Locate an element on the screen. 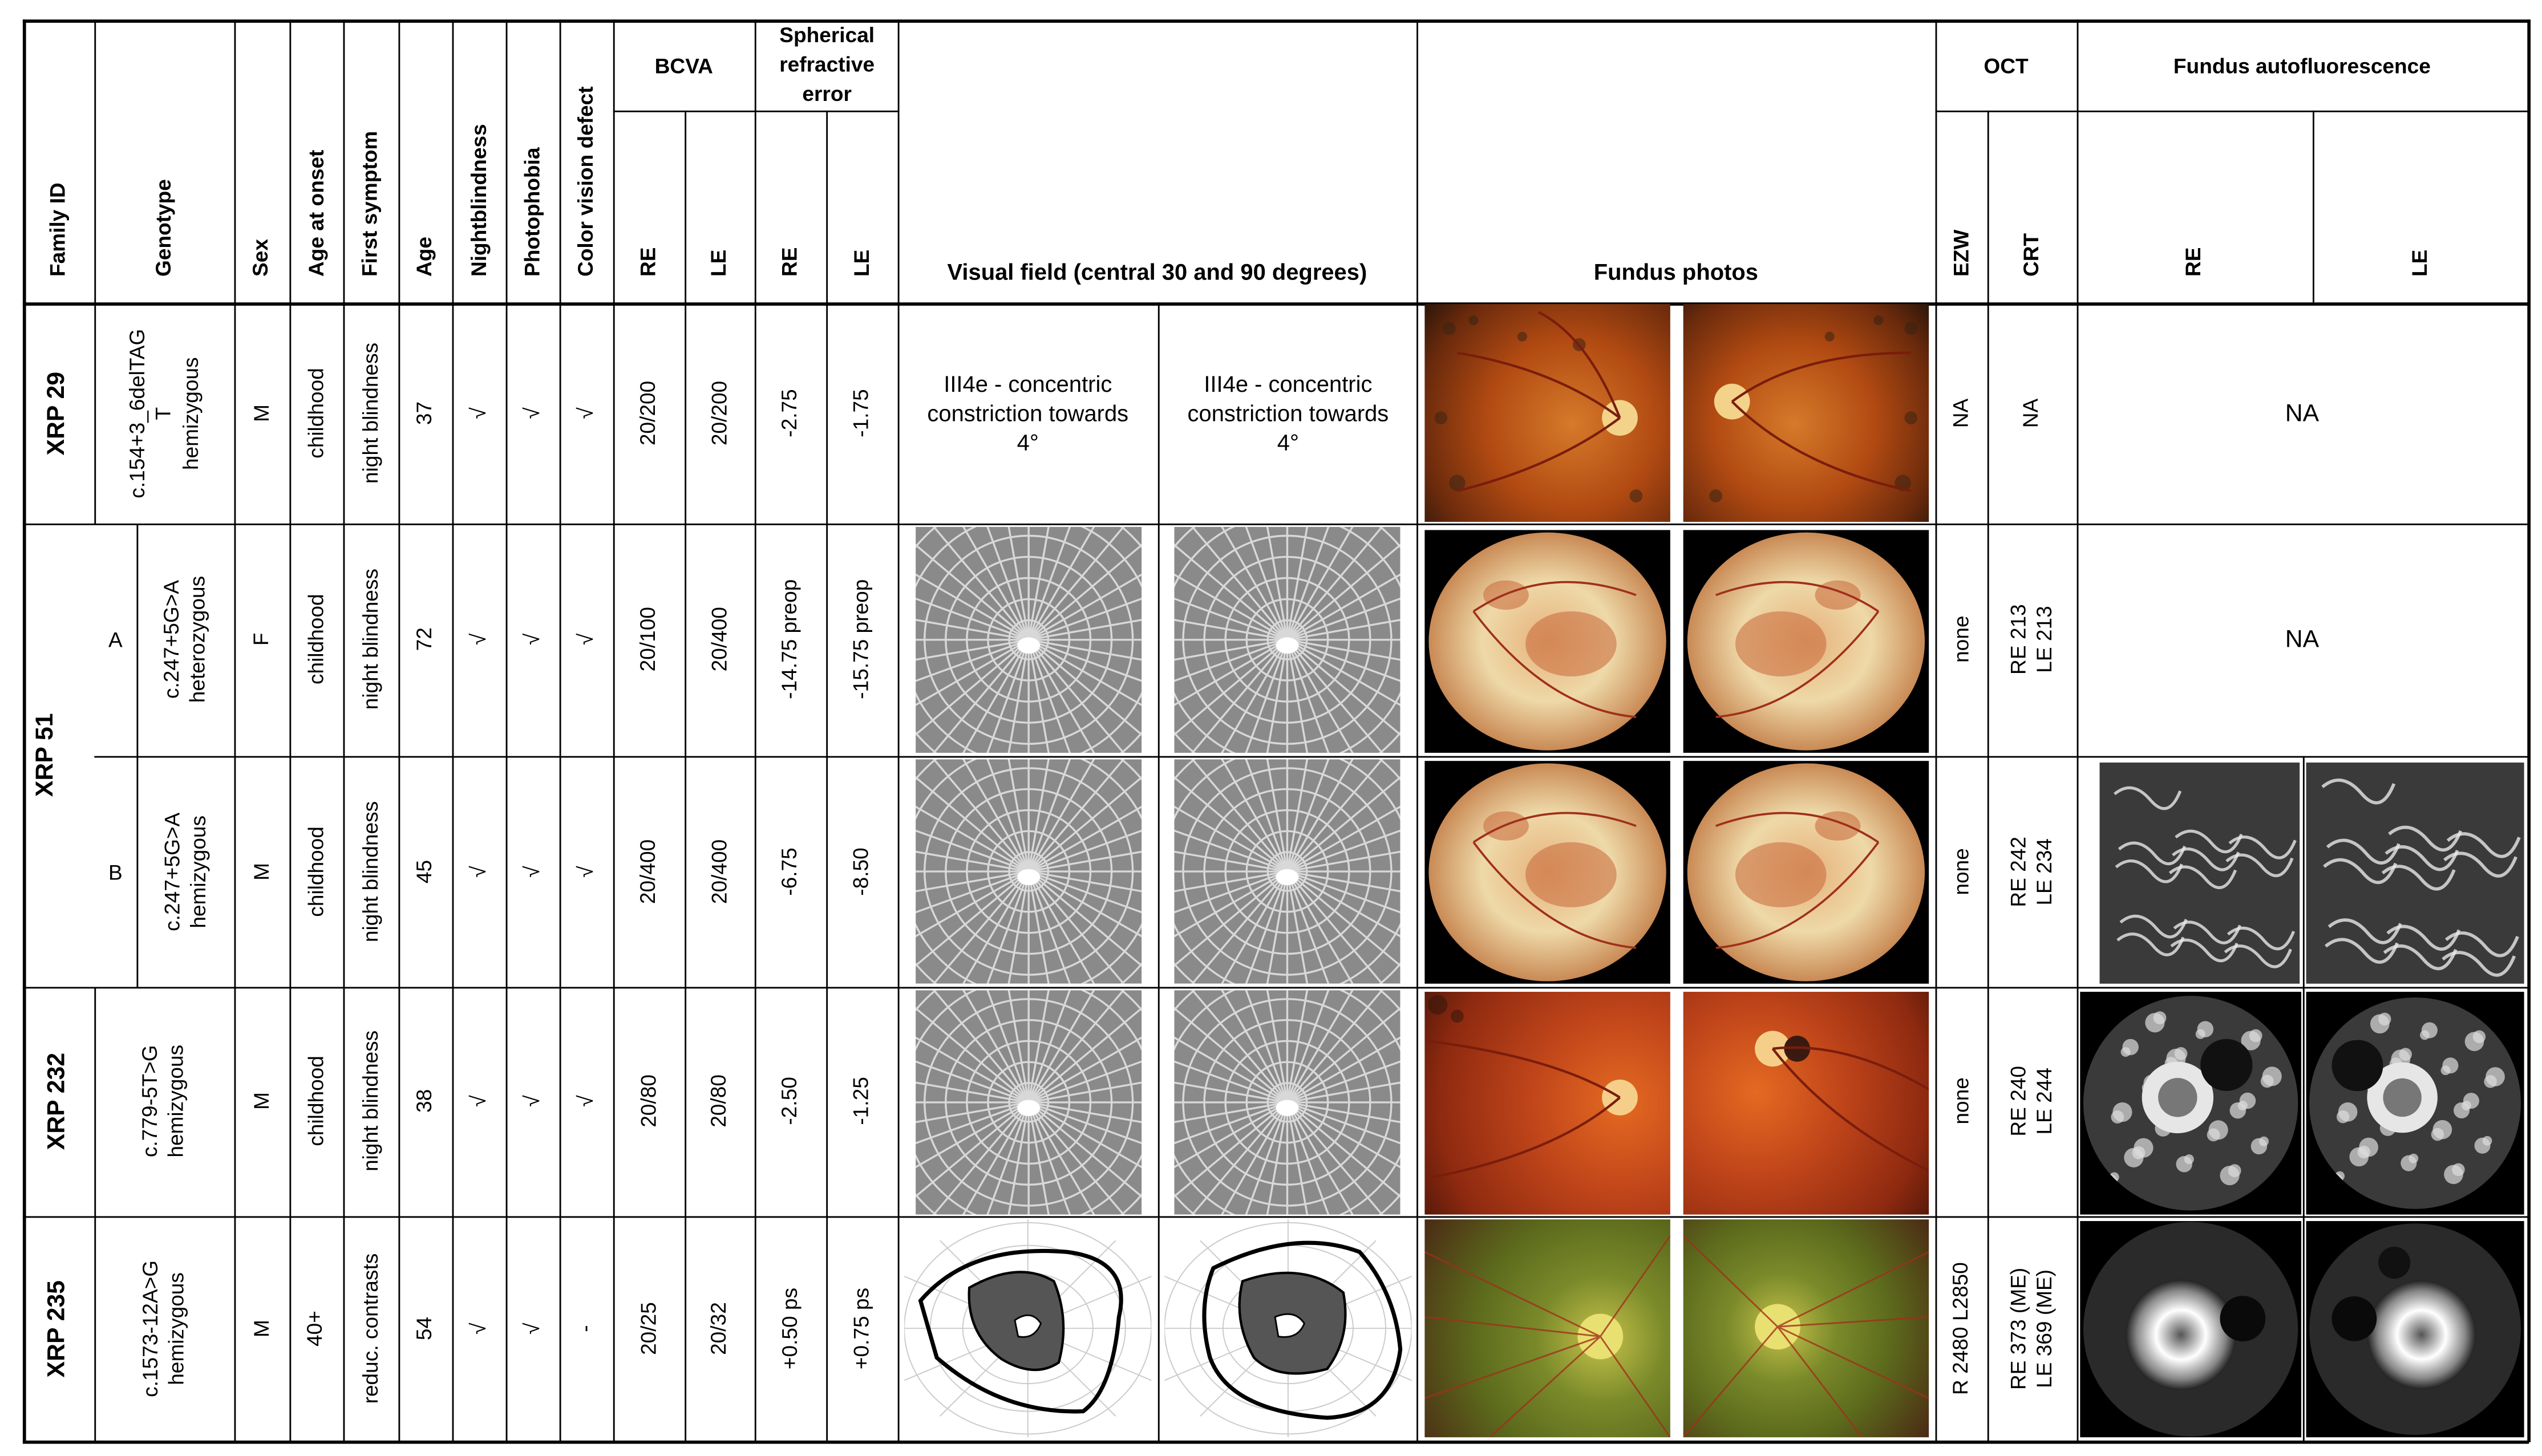 Image resolution: width=2542 pixels, height=1456 pixels. color-vision-cell: - is located at coordinates (585, 1328).